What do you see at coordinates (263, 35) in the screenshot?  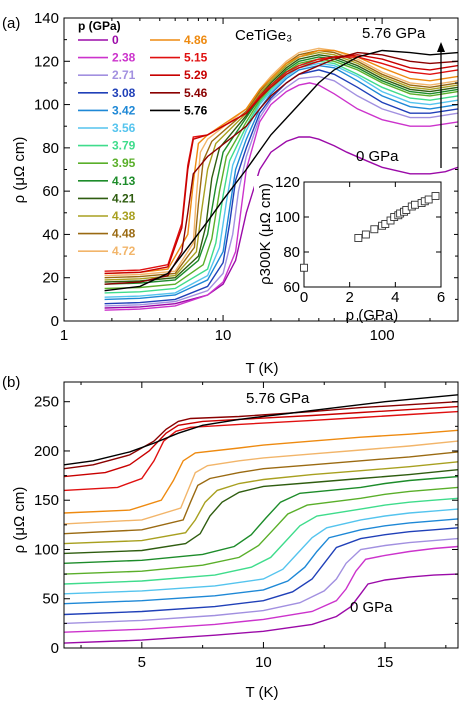 I see `compound-label: CeTiGe₃` at bounding box center [263, 35].